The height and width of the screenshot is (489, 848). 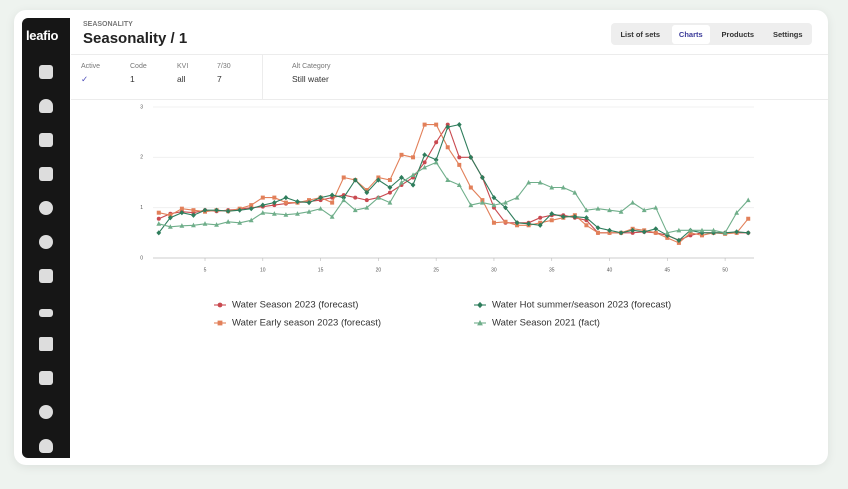 What do you see at coordinates (640, 34) in the screenshot?
I see `tab: List of sets` at bounding box center [640, 34].